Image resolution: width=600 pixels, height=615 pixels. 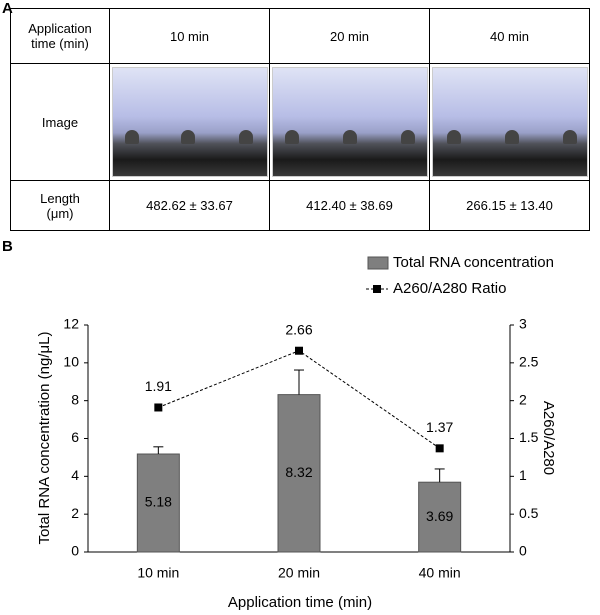 What do you see at coordinates (523, 324) in the screenshot?
I see `y2-tick-label: 3` at bounding box center [523, 324].